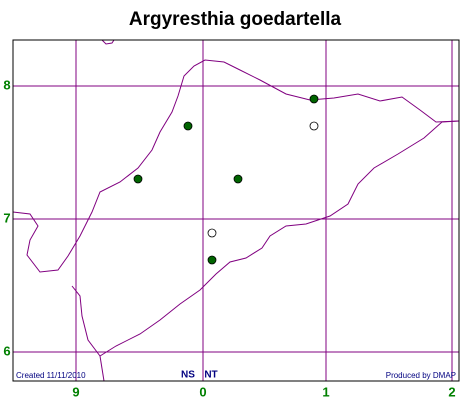 This screenshot has height=402, width=471. What do you see at coordinates (6, 350) in the screenshot?
I see `row-label: 6` at bounding box center [6, 350].